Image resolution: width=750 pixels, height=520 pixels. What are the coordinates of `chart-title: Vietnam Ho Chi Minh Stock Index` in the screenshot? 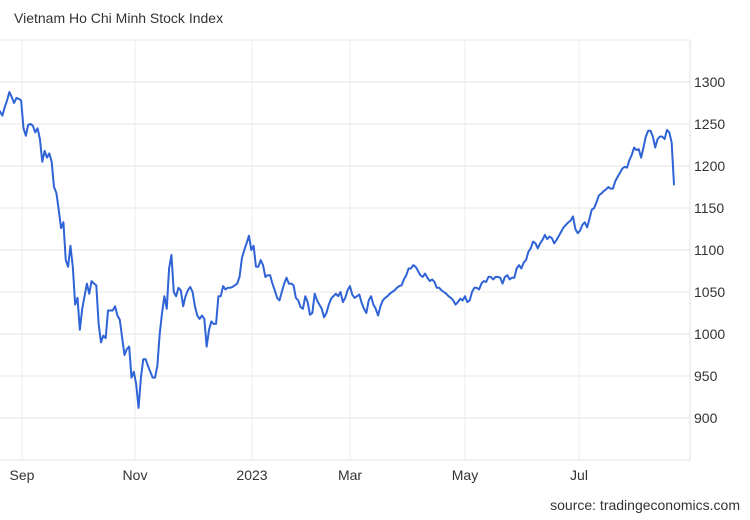 It's located at (119, 18).